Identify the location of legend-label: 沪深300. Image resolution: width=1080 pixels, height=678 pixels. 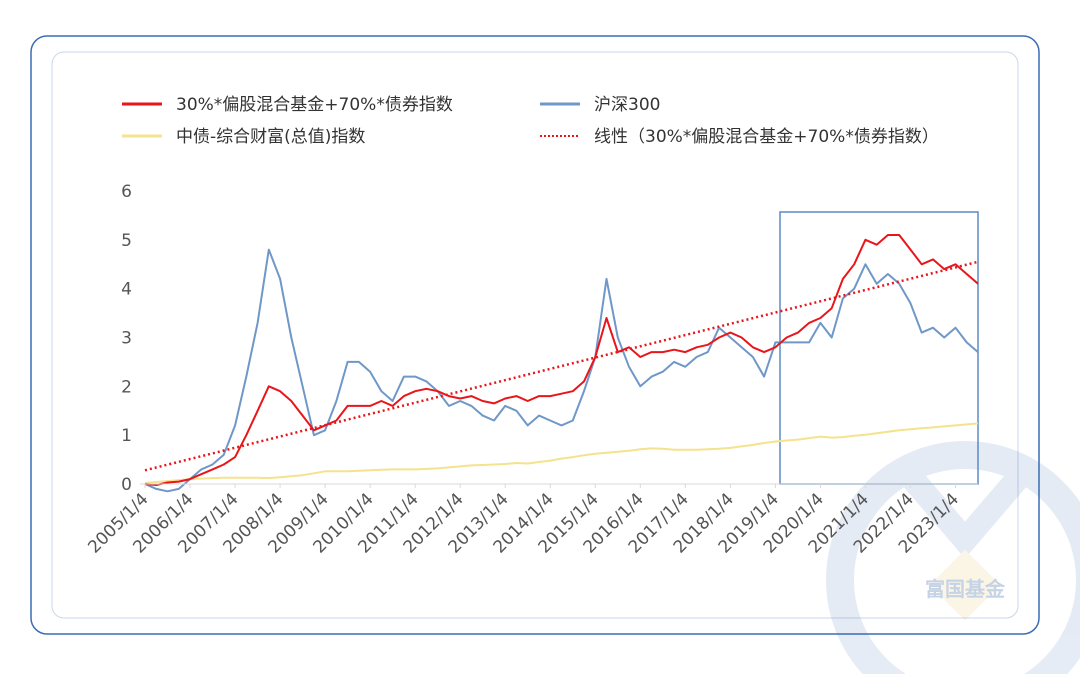
(627, 105).